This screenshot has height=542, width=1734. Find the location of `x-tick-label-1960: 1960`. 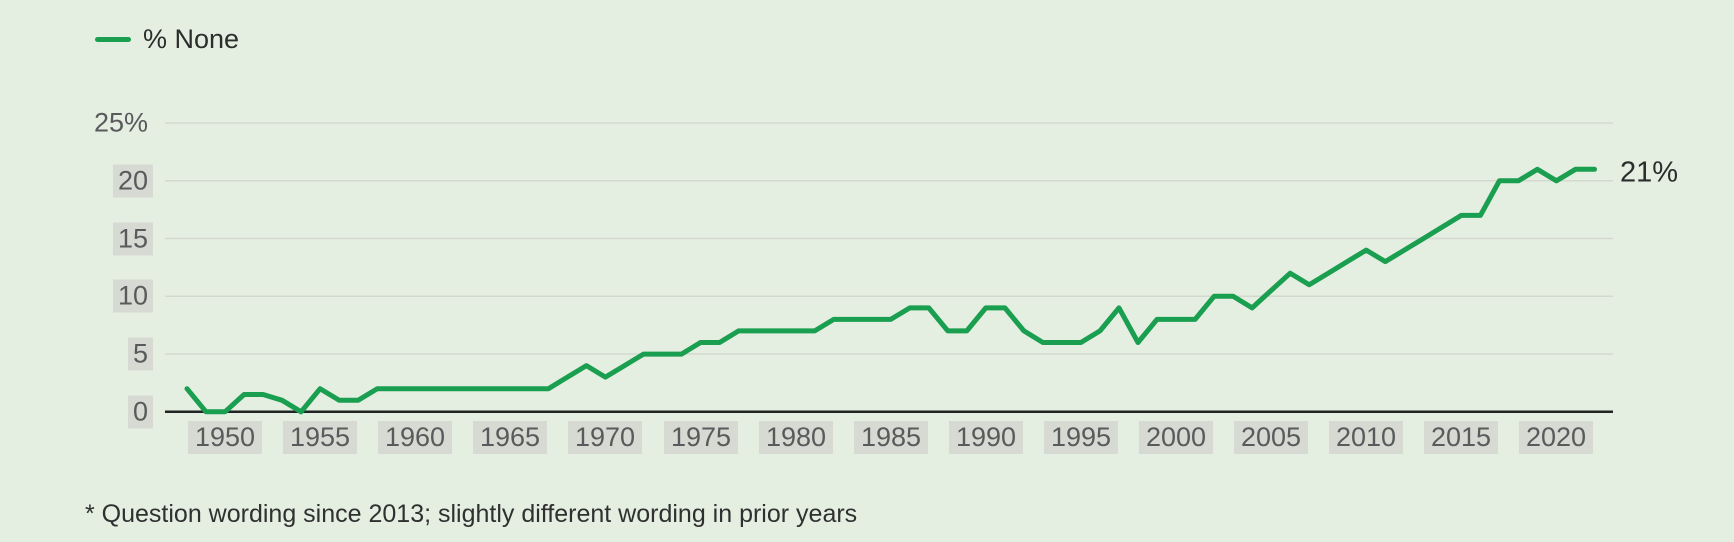

x-tick-label-1960: 1960 is located at coordinates (415, 437).